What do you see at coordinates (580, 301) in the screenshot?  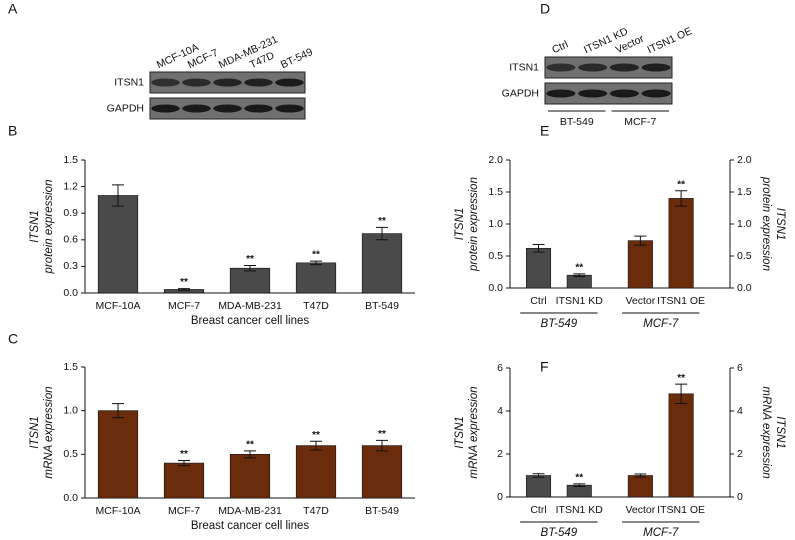 I see `x-tick-label: ITSN1 KD` at bounding box center [580, 301].